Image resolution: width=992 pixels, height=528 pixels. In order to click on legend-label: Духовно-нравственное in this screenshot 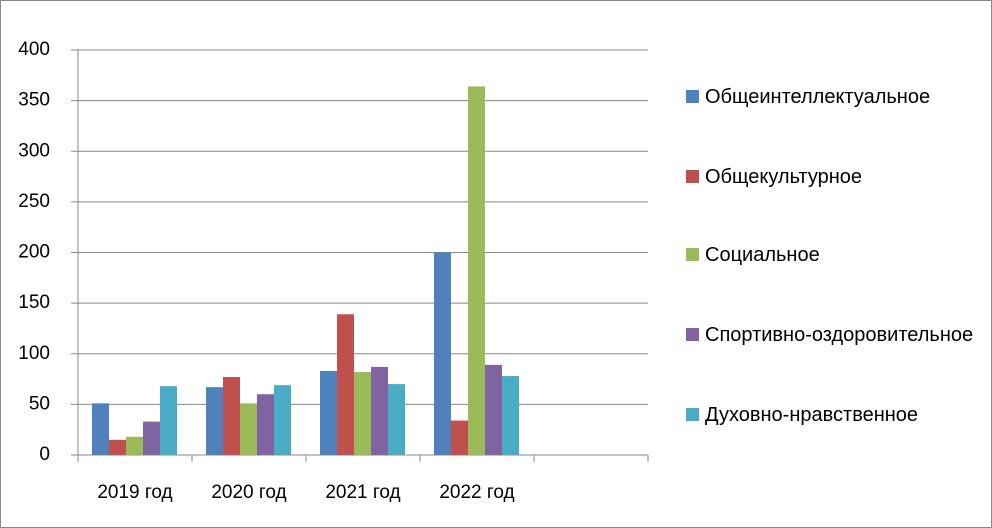, I will do `click(812, 415)`.